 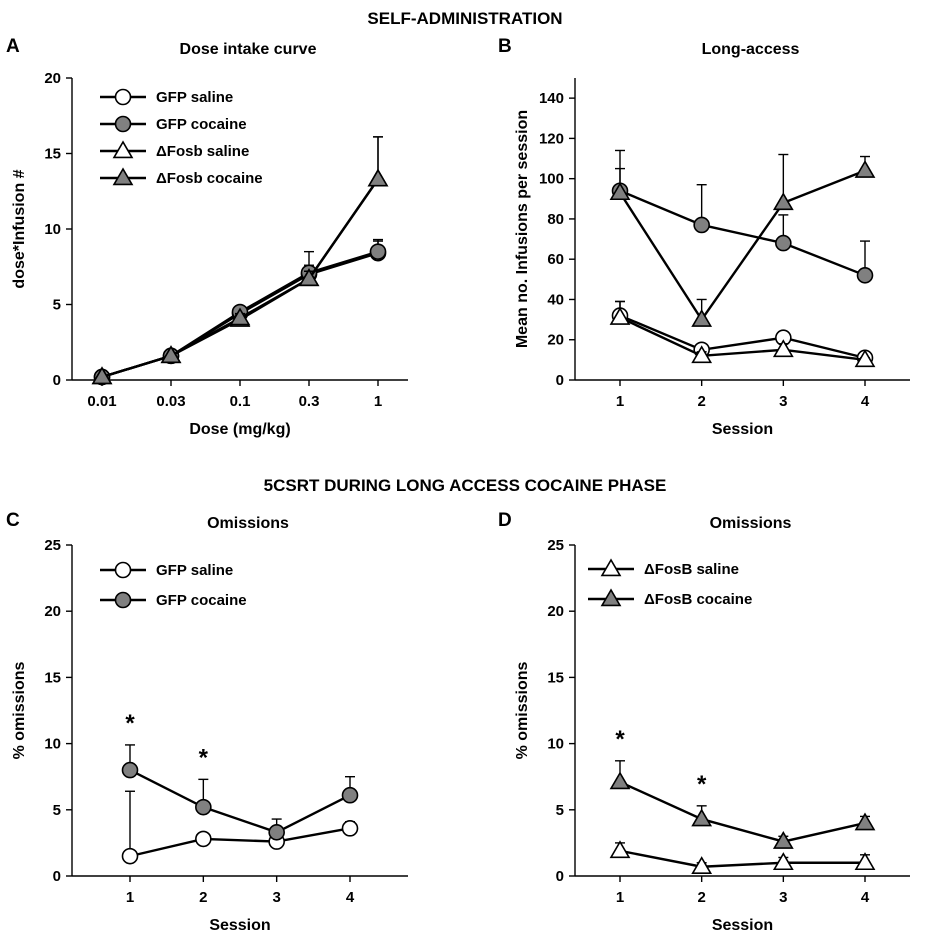 What do you see at coordinates (464, 18) in the screenshot?
I see `section-title-self-administration: SELF-ADMINISTRATION` at bounding box center [464, 18].